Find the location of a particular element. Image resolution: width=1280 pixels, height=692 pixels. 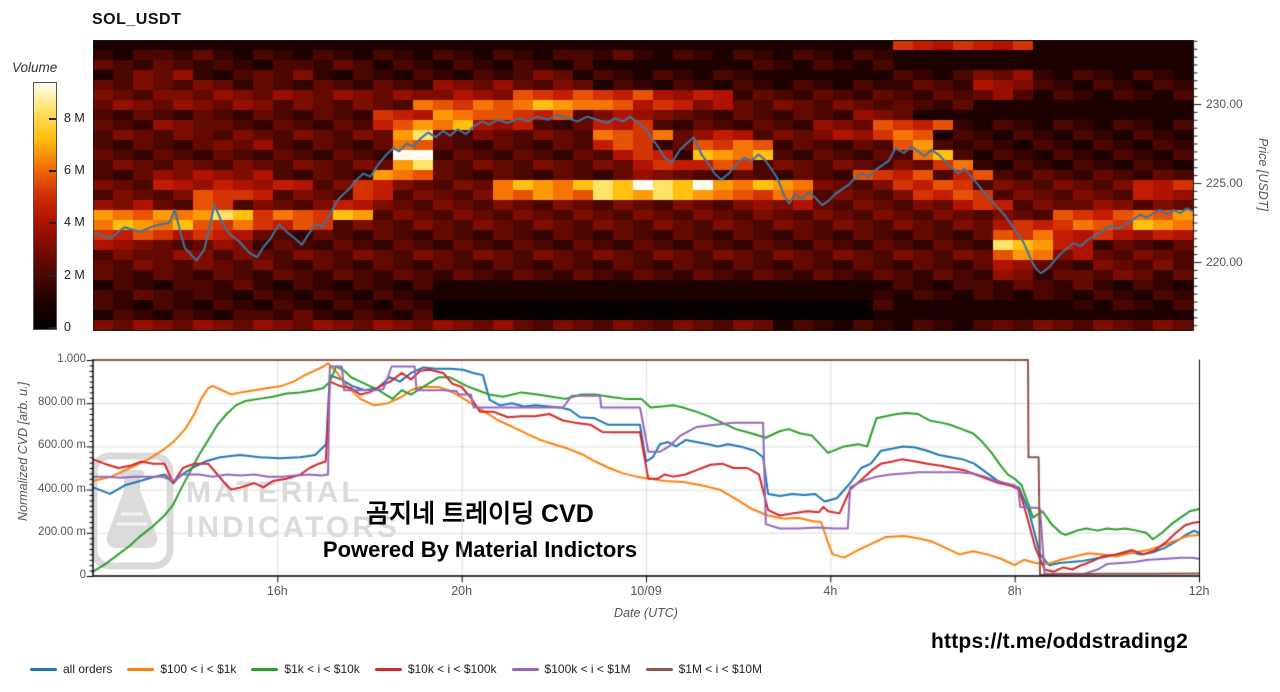

legend-item: $10k < i < $100k is located at coordinates (435, 669).